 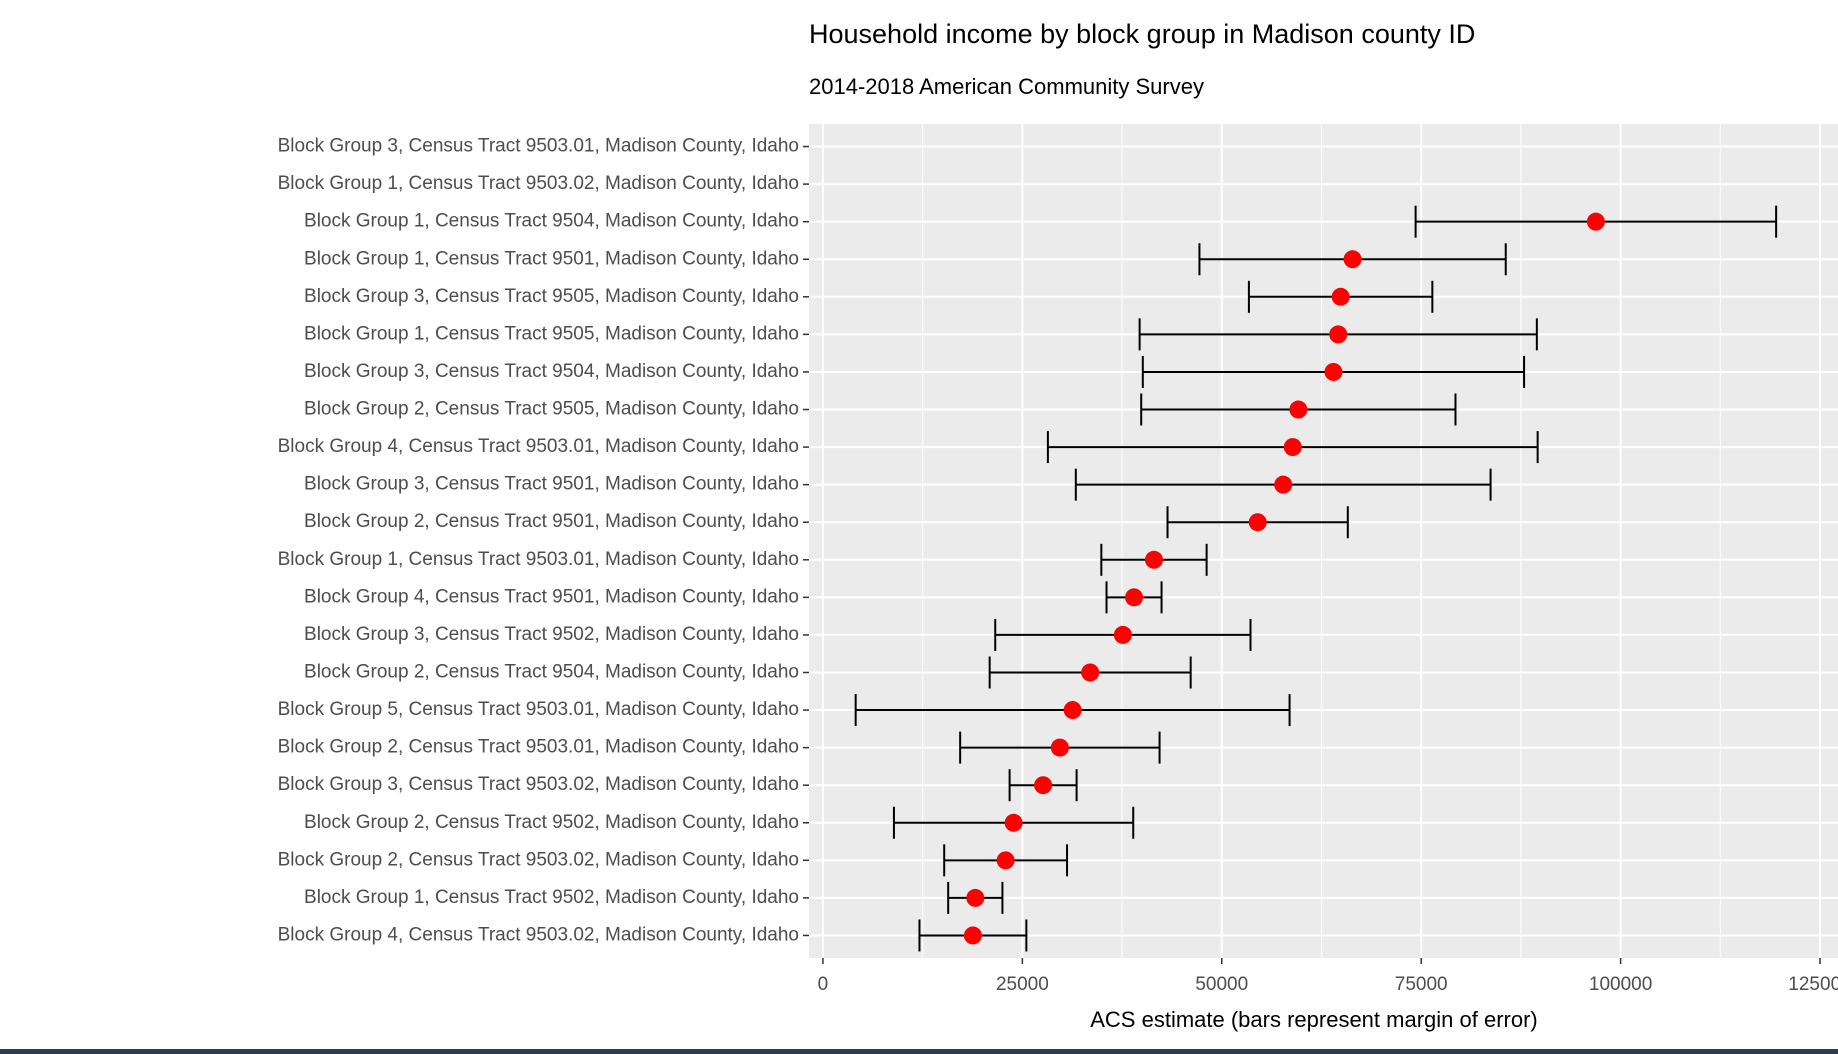 What do you see at coordinates (1421, 984) in the screenshot?
I see `x-tick-label: 75000` at bounding box center [1421, 984].